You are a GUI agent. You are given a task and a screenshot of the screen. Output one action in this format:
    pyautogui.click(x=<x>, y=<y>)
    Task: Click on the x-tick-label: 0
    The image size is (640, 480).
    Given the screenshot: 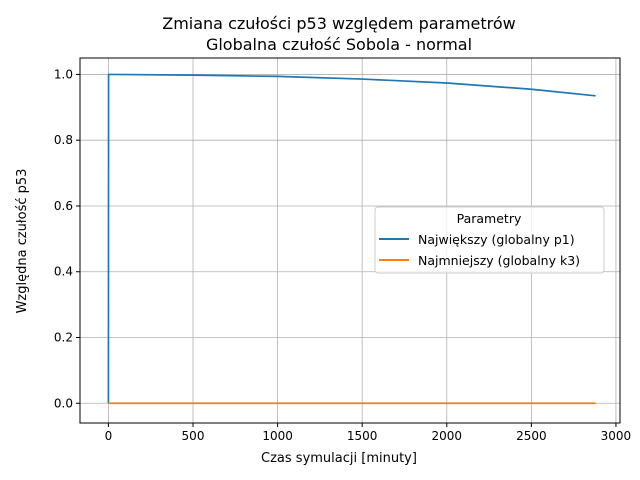 What is the action you would take?
    pyautogui.click(x=109, y=436)
    